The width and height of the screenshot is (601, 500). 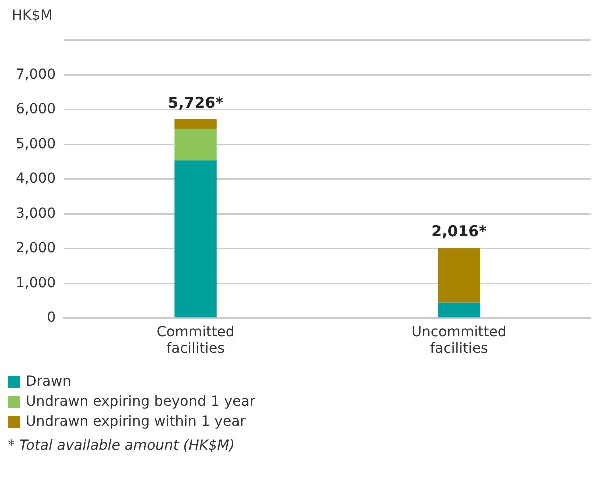 What do you see at coordinates (195, 341) in the screenshot?
I see `x-tick-label: Committed facilities` at bounding box center [195, 341].